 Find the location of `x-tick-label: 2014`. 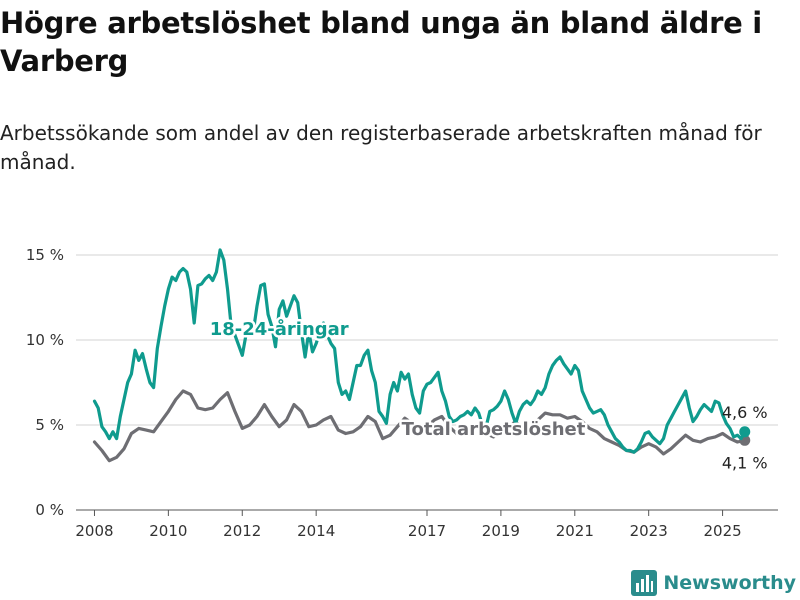

x-tick-label: 2014 is located at coordinates (316, 531).